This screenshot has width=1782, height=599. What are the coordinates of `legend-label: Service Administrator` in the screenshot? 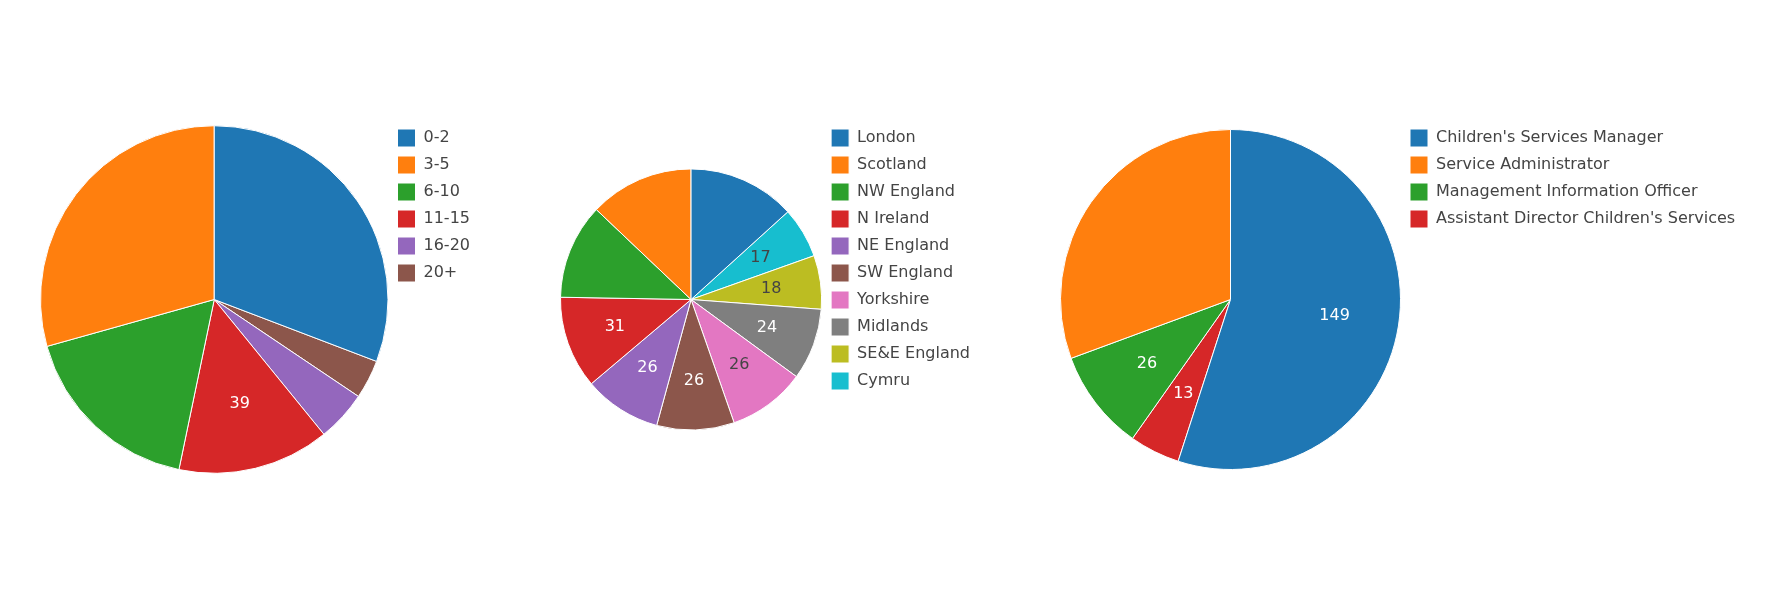 It's located at (1523, 164).